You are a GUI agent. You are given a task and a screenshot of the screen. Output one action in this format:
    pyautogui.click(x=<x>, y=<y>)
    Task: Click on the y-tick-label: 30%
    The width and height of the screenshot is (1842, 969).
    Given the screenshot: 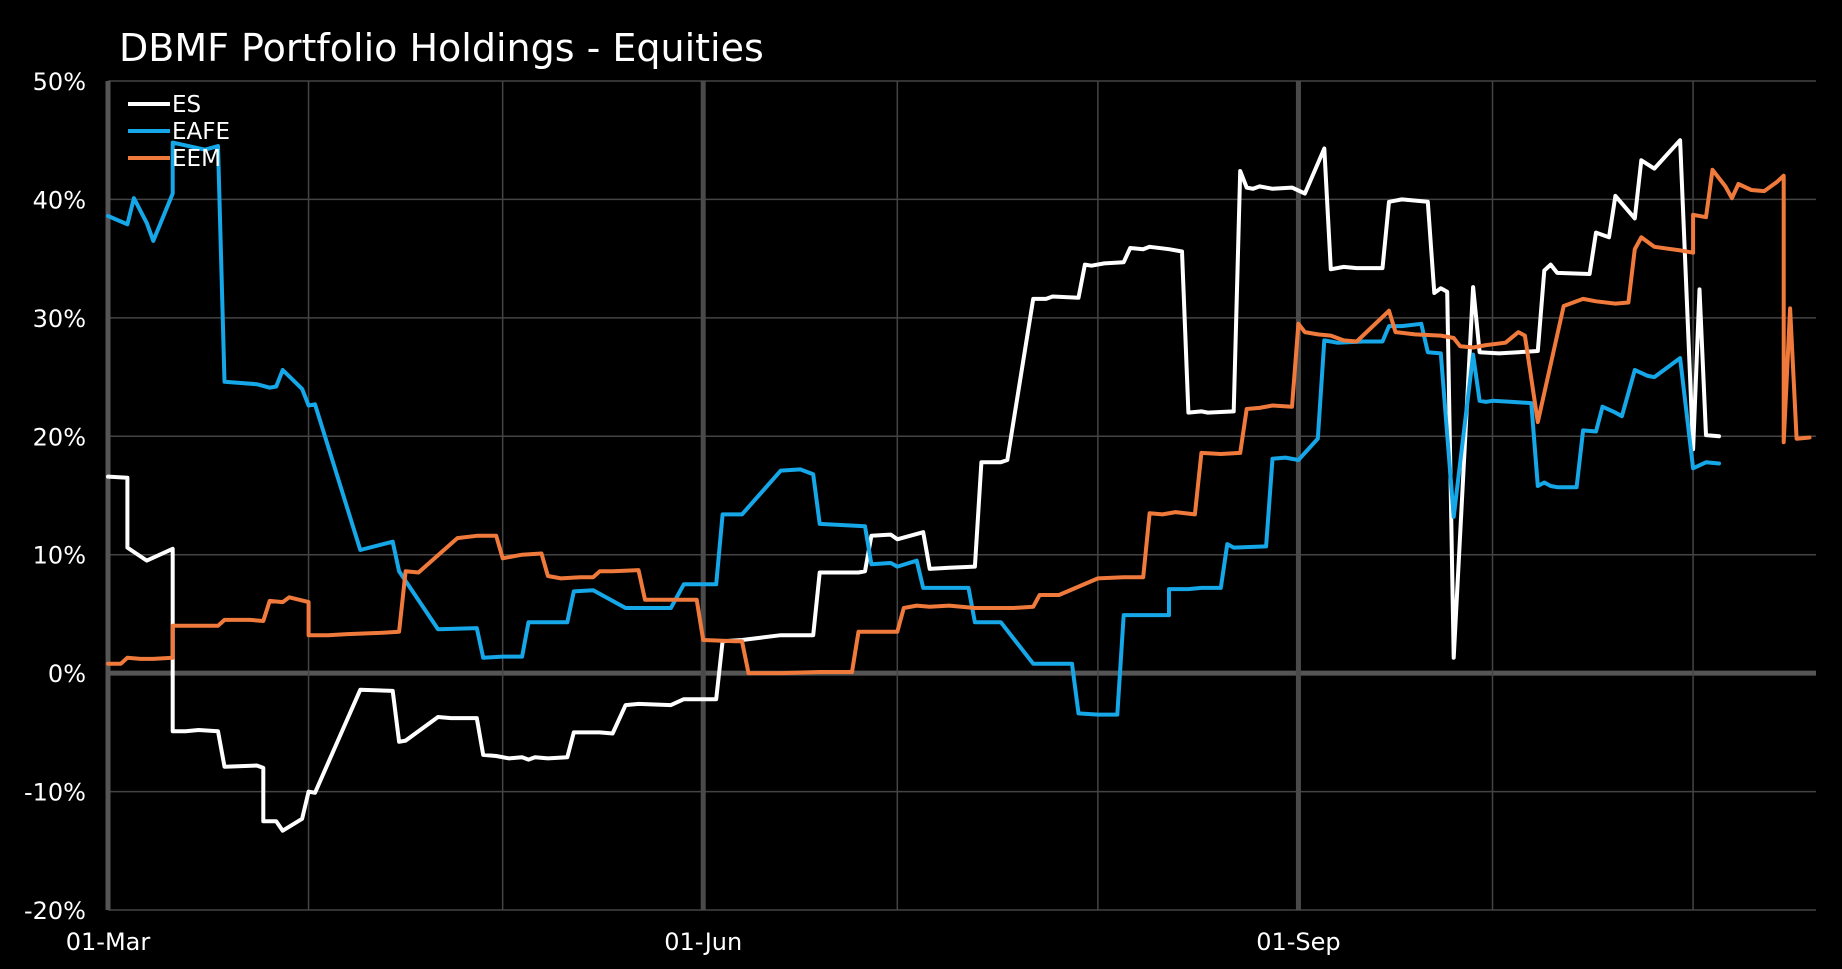 What is the action you would take?
    pyautogui.click(x=59, y=319)
    